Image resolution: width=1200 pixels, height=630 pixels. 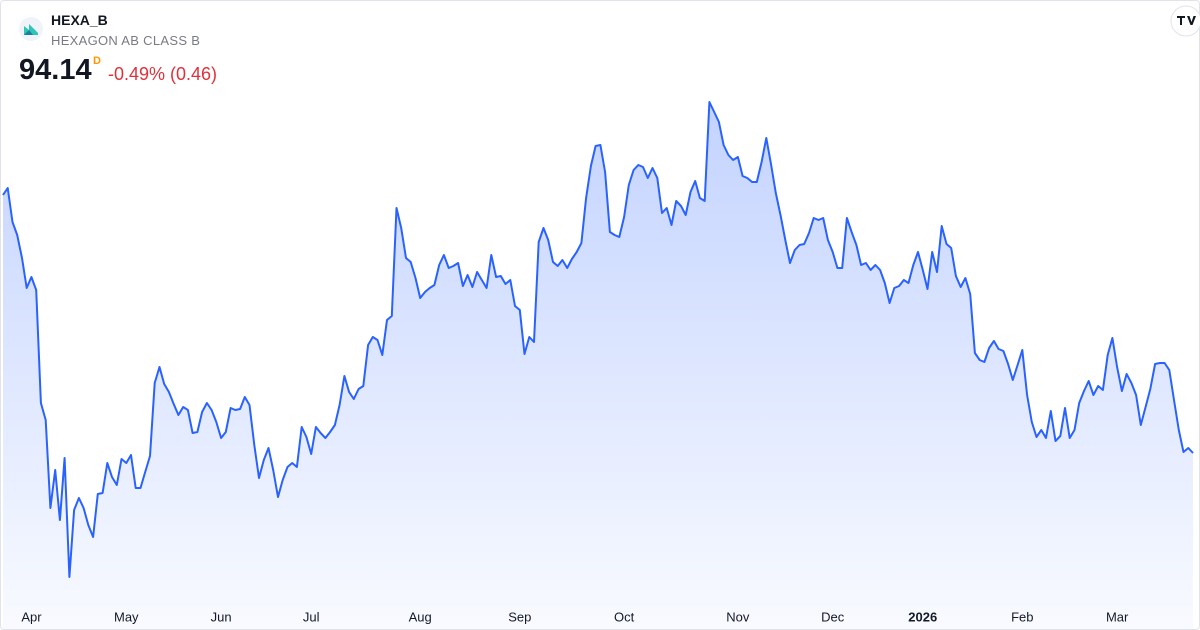 What do you see at coordinates (126, 40) in the screenshot?
I see `company-name: HEXAGON AB CLASS B` at bounding box center [126, 40].